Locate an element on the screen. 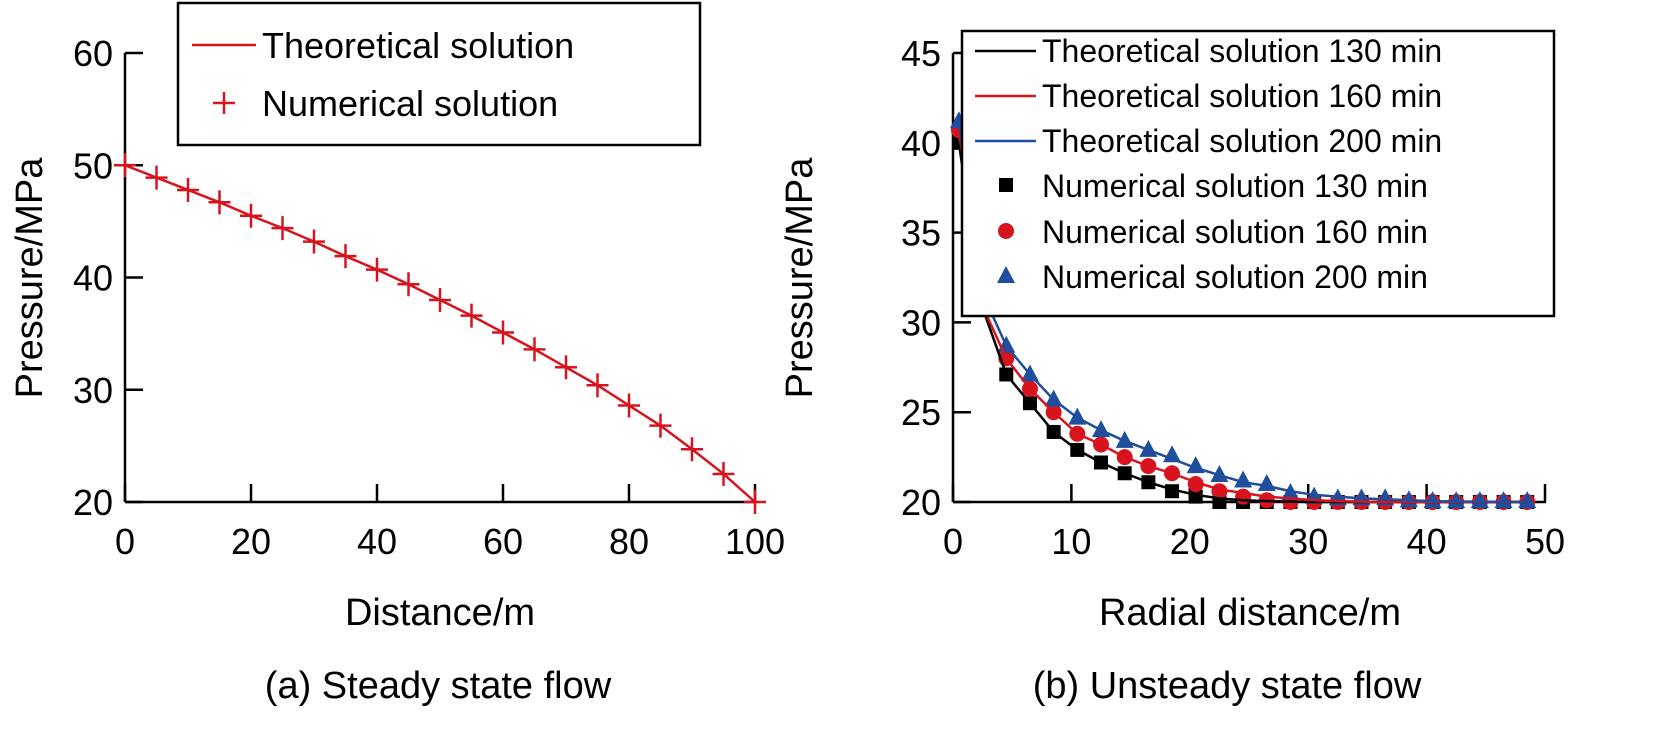 This screenshot has width=1654, height=751. chart-a-x-tick-label: 100 is located at coordinates (755, 541).